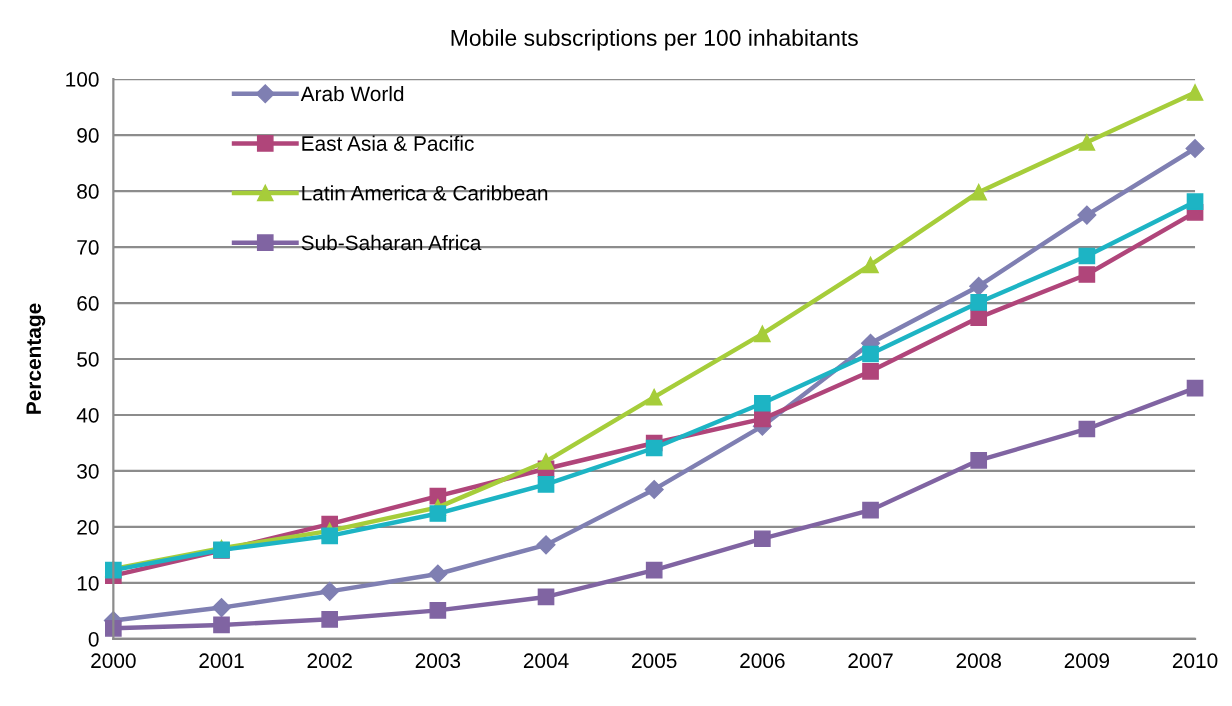 This screenshot has height=706, width=1232. What do you see at coordinates (978, 661) in the screenshot?
I see `x-tick-label: 2008` at bounding box center [978, 661].